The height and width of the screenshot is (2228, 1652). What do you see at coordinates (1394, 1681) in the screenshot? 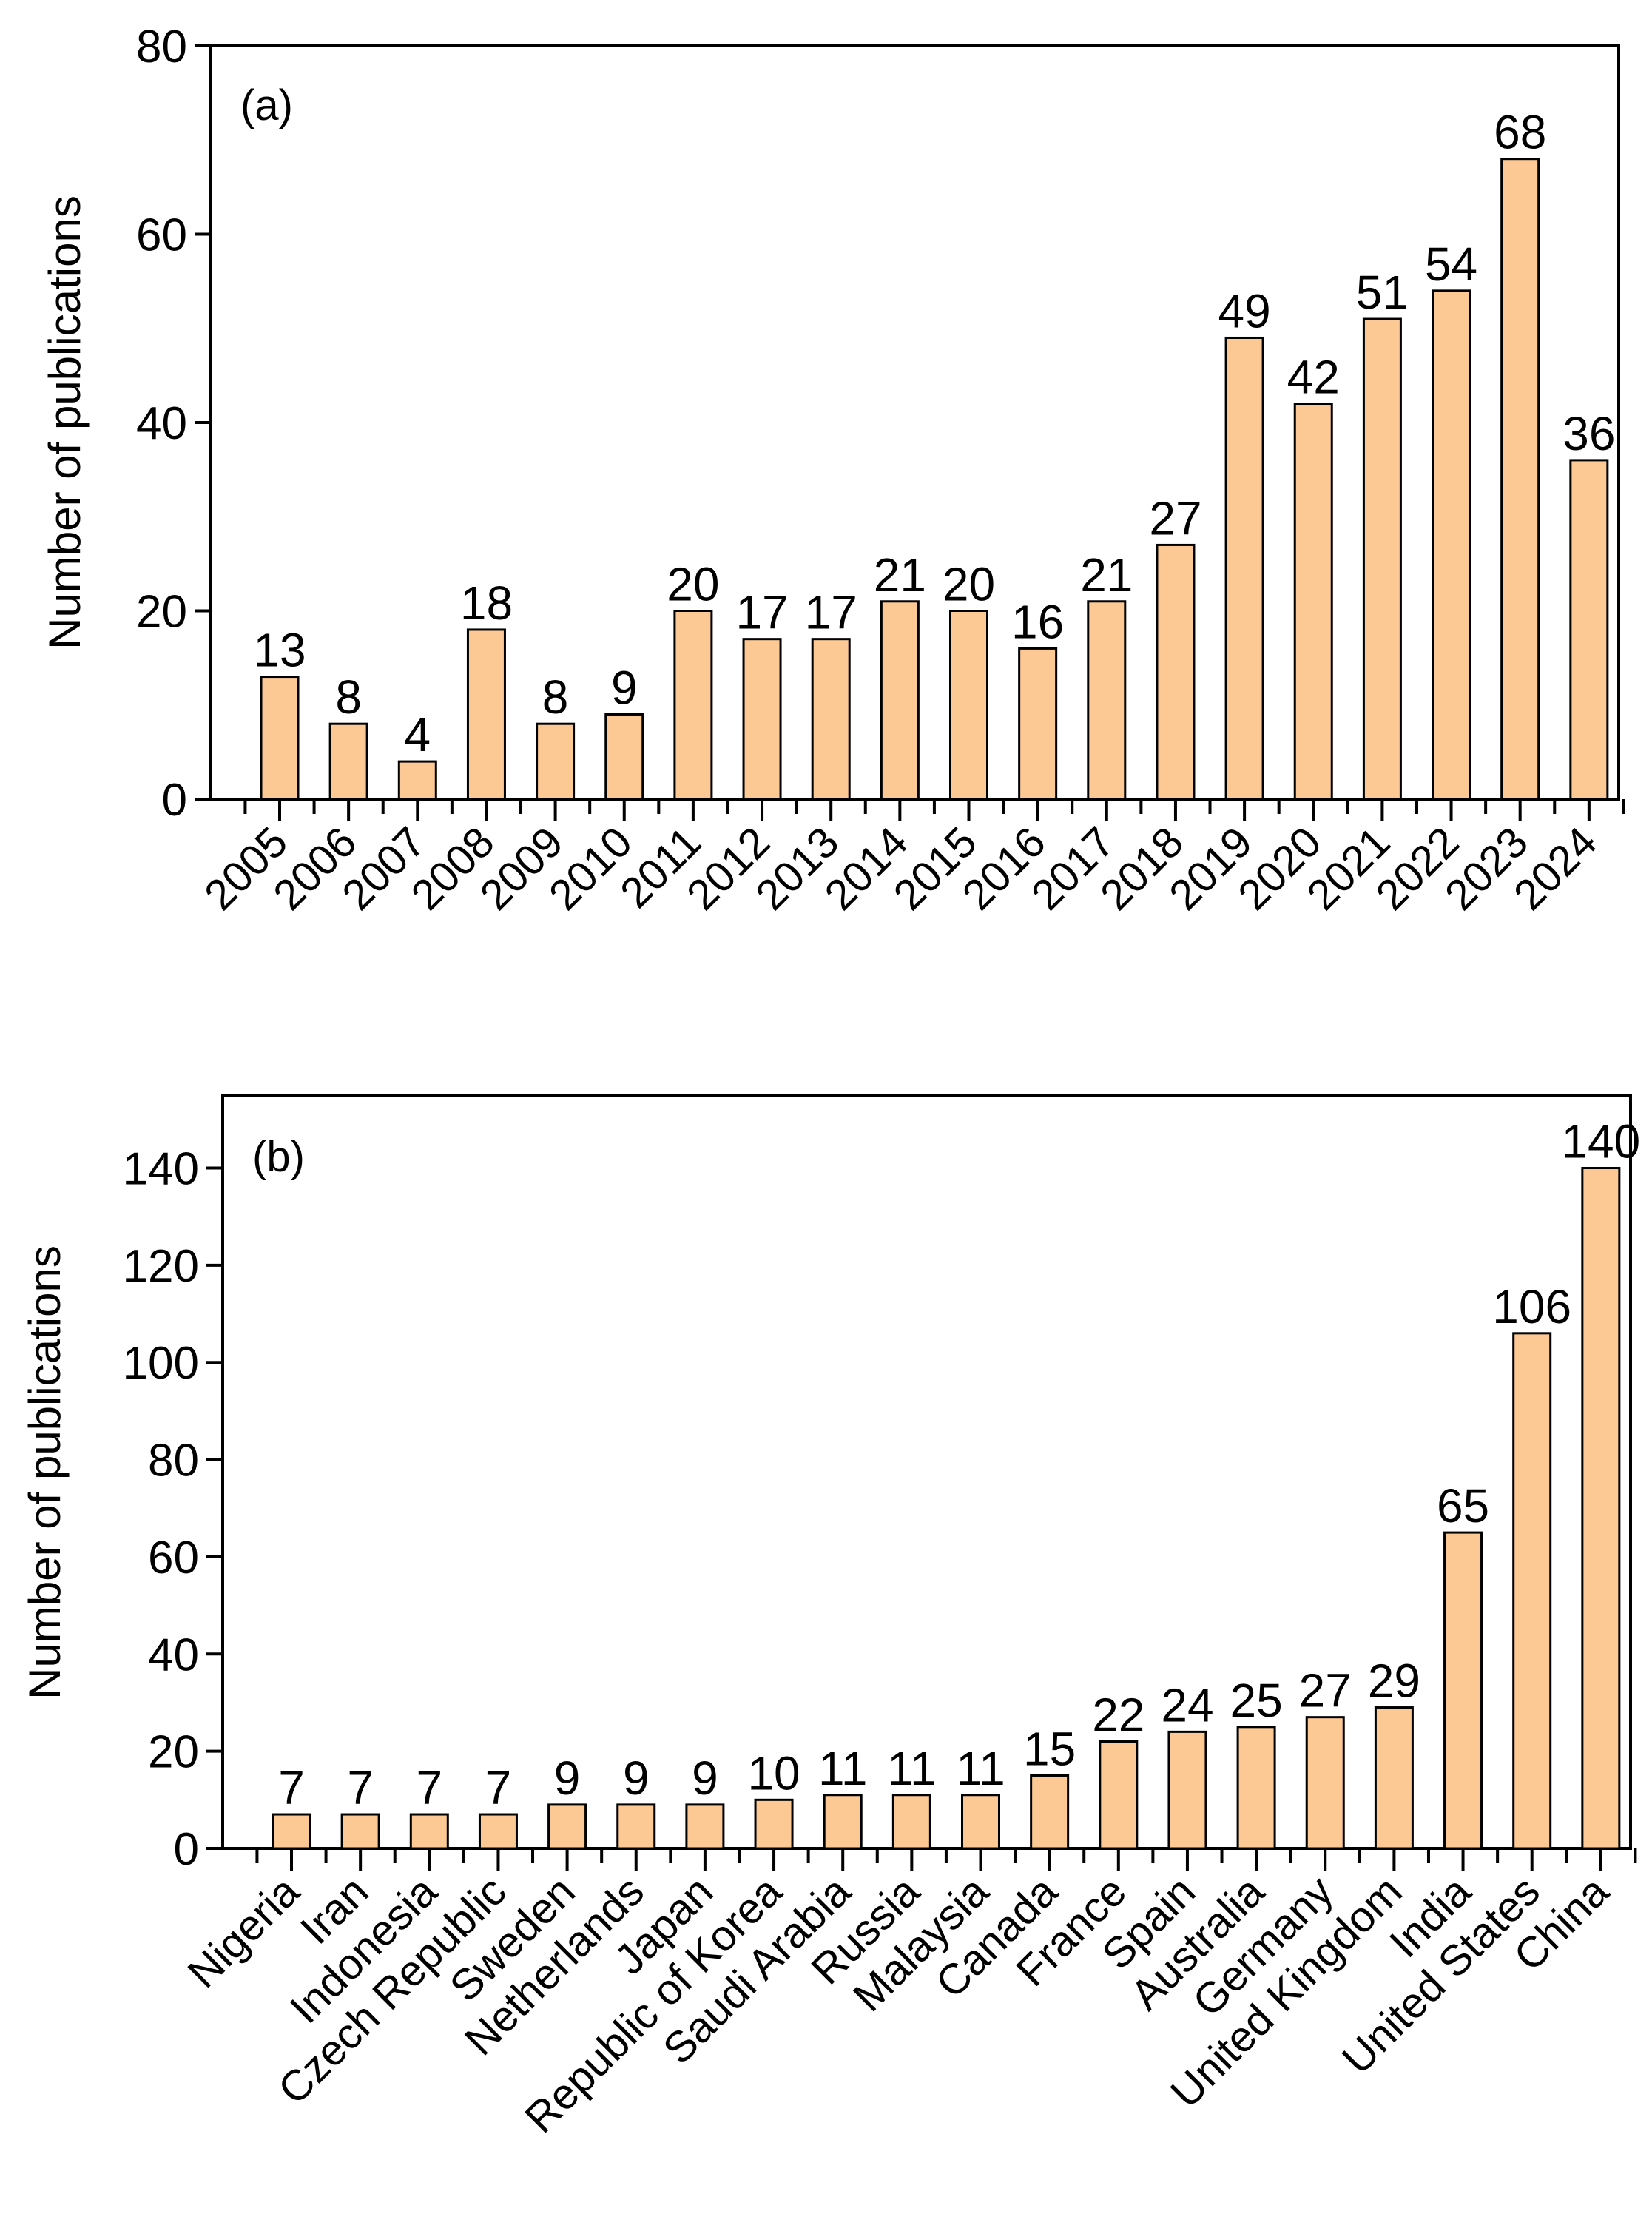
I see `data-label: 29` at bounding box center [1394, 1681].